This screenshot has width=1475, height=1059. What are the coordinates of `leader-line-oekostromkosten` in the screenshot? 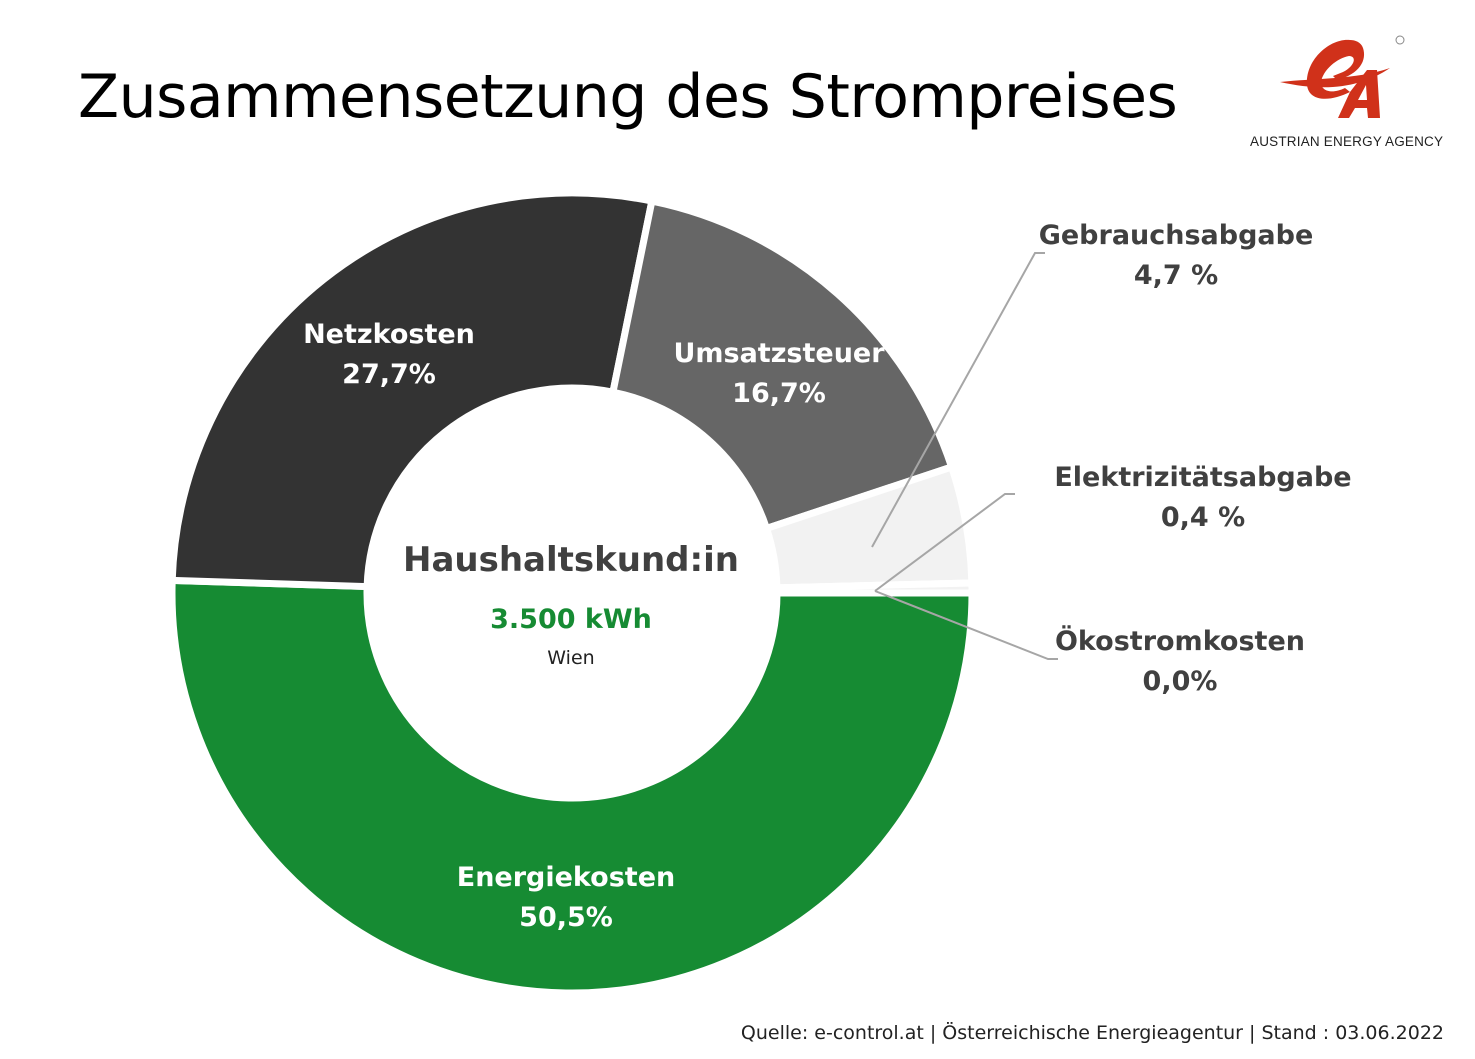 It's located at (966, 625).